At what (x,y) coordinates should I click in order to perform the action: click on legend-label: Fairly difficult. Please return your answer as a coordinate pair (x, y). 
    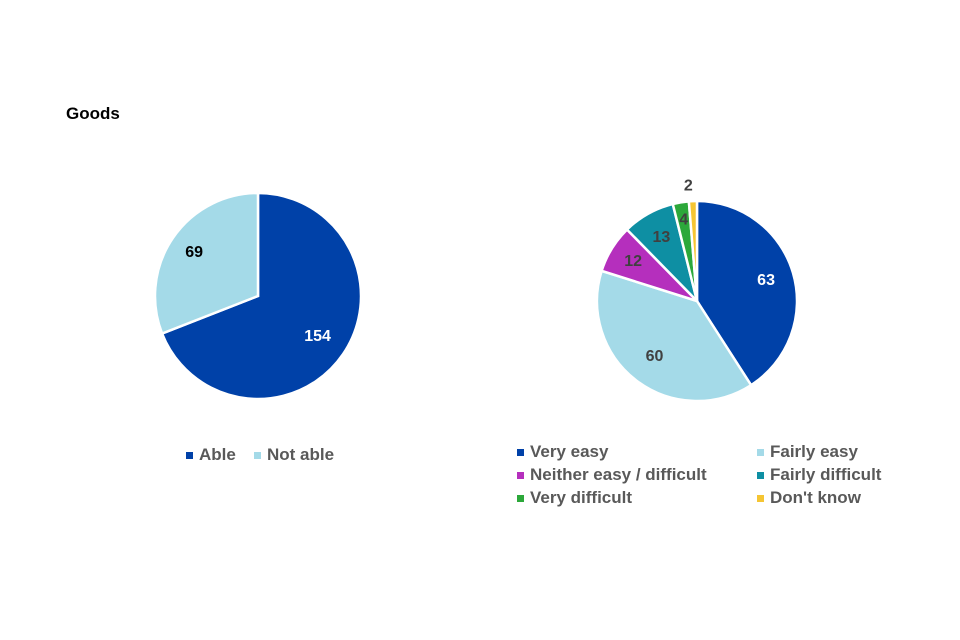
    Looking at the image, I should click on (826, 474).